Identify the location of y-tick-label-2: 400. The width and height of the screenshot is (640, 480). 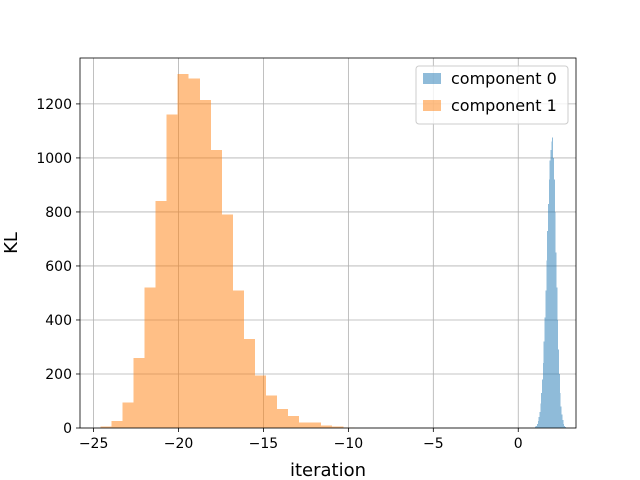
(58, 321).